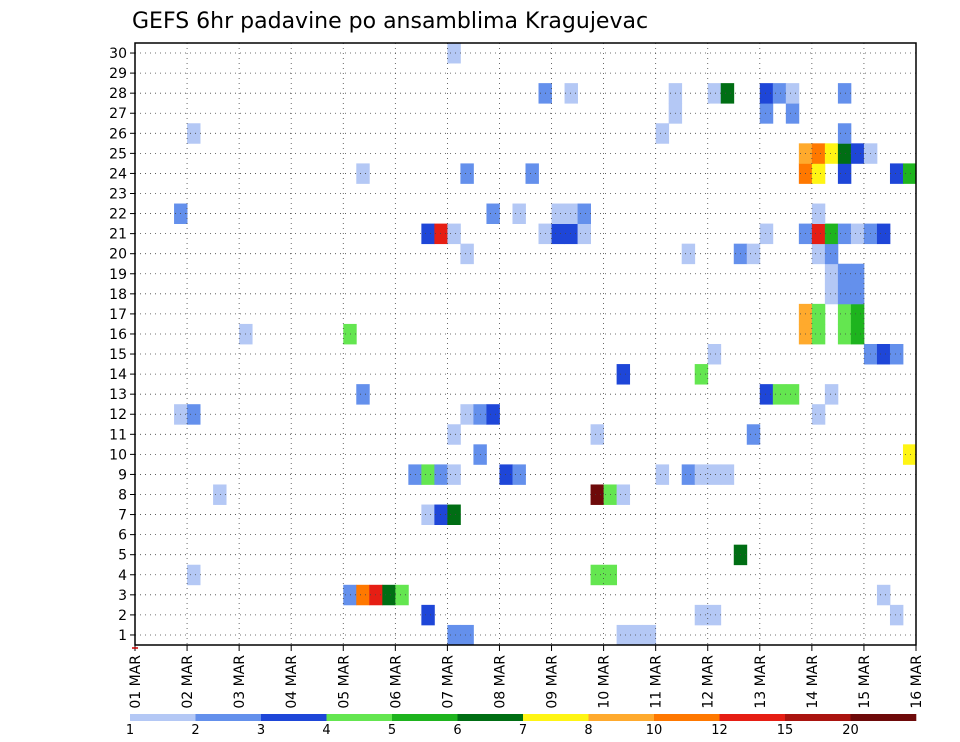 The height and width of the screenshot is (742, 960). Describe the element at coordinates (521, 726) in the screenshot. I see `color-legend: 1 2 3 4 5 6 7 8 10 12 15 20` at that location.